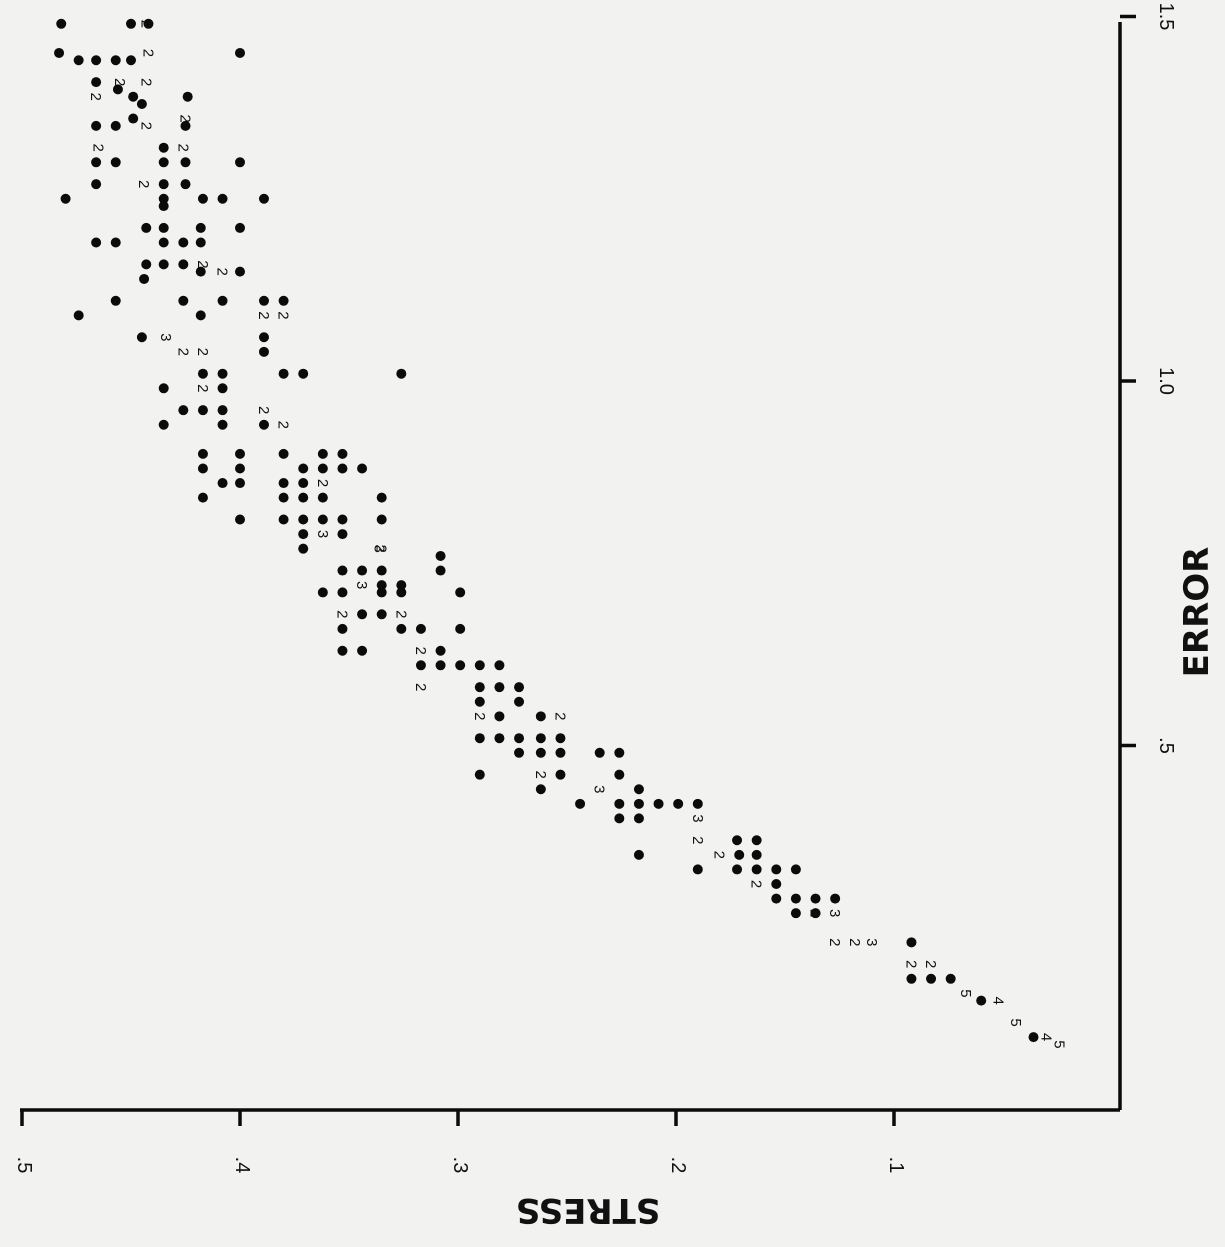 This screenshot has width=1225, height=1247. What do you see at coordinates (896, 1165) in the screenshot?
I see `y-tick-label: .1` at bounding box center [896, 1165].